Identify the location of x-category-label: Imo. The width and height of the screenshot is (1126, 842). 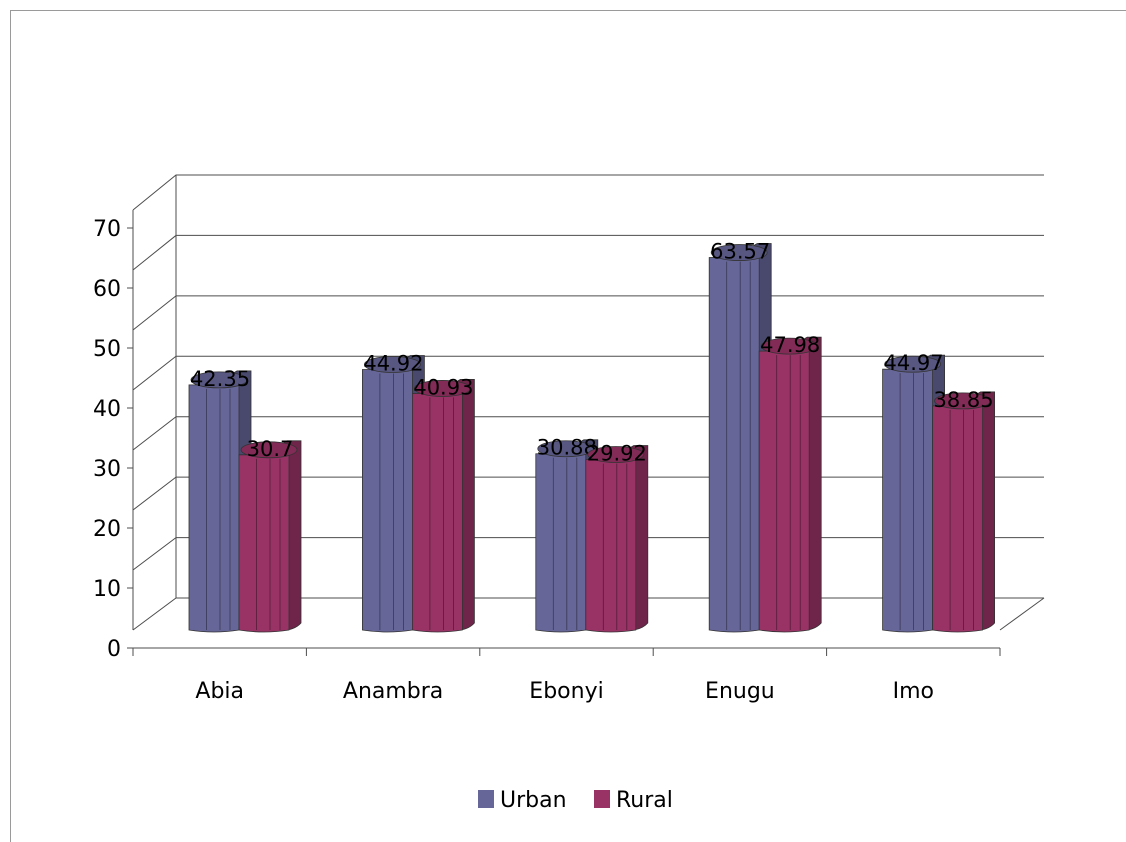
(913, 691).